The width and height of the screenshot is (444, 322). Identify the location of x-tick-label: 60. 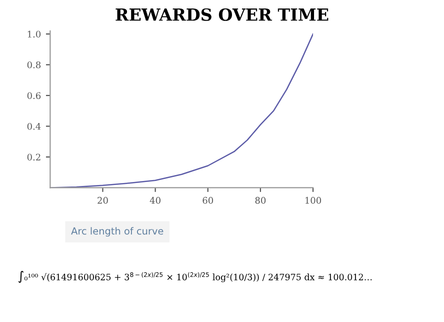
(208, 200).